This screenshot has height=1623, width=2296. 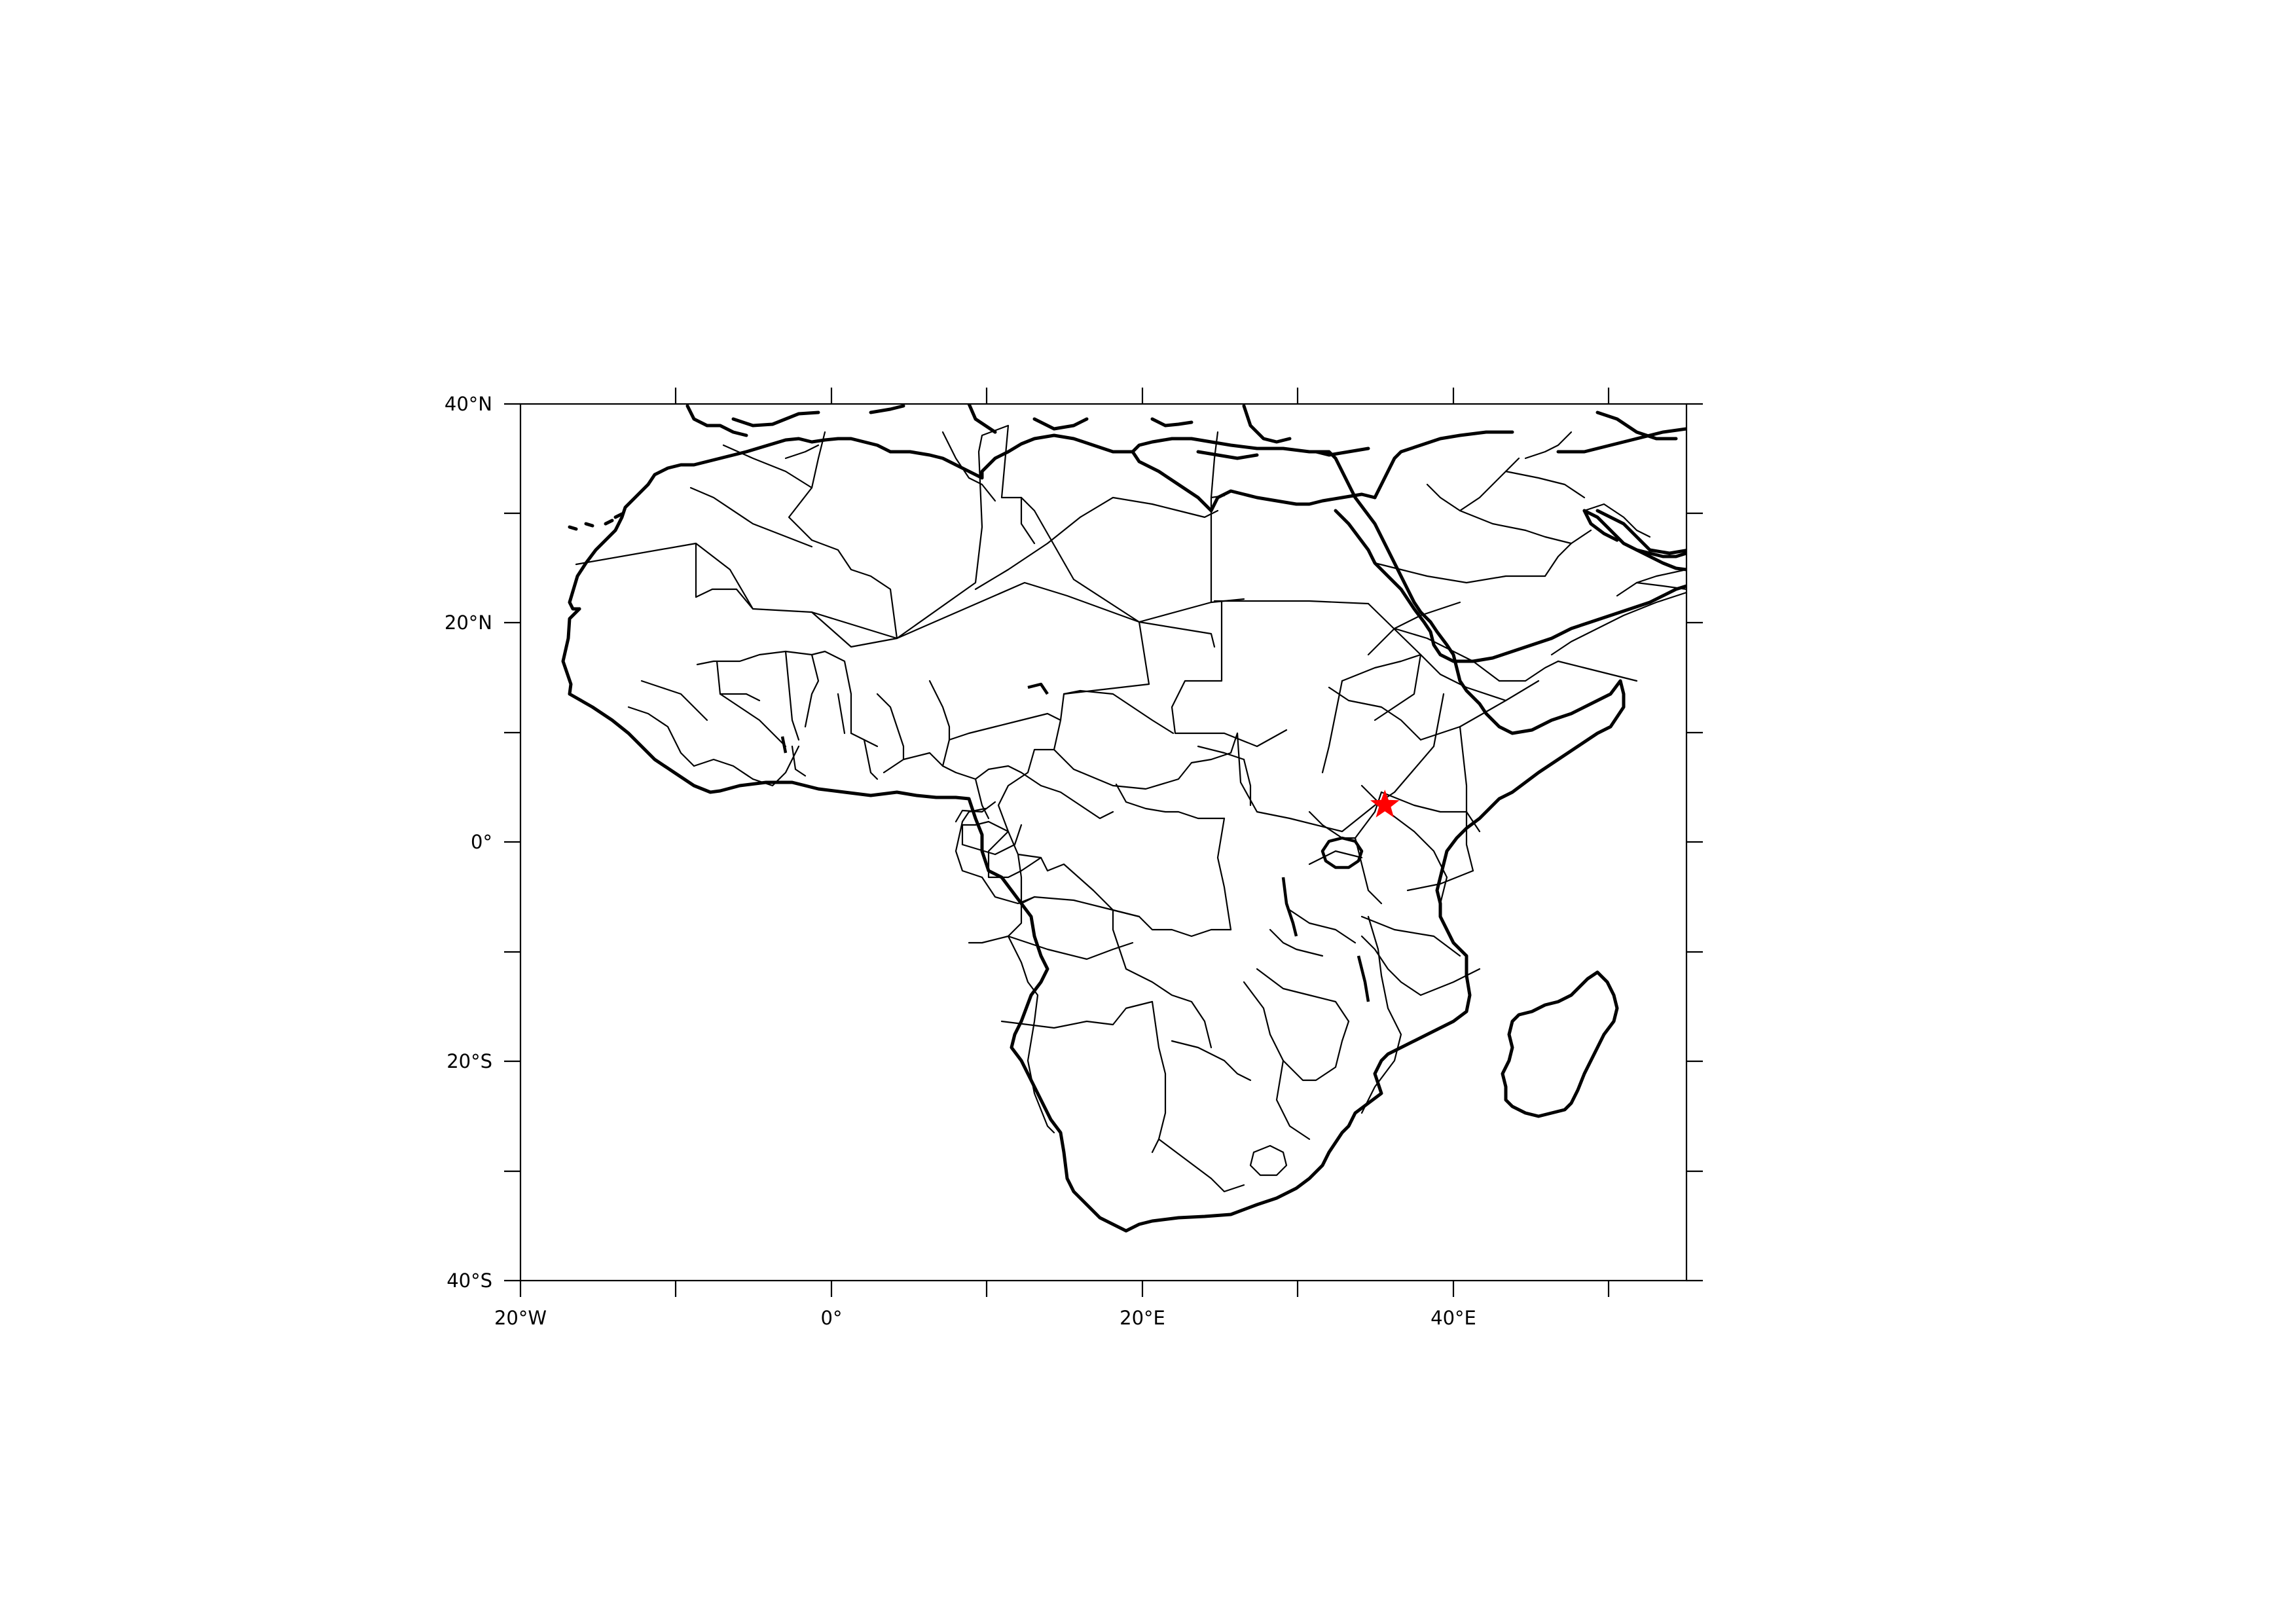 I want to click on y-tick-labels: 40°N 20°N 0° 20°S 40°S, so click(x=468, y=842).